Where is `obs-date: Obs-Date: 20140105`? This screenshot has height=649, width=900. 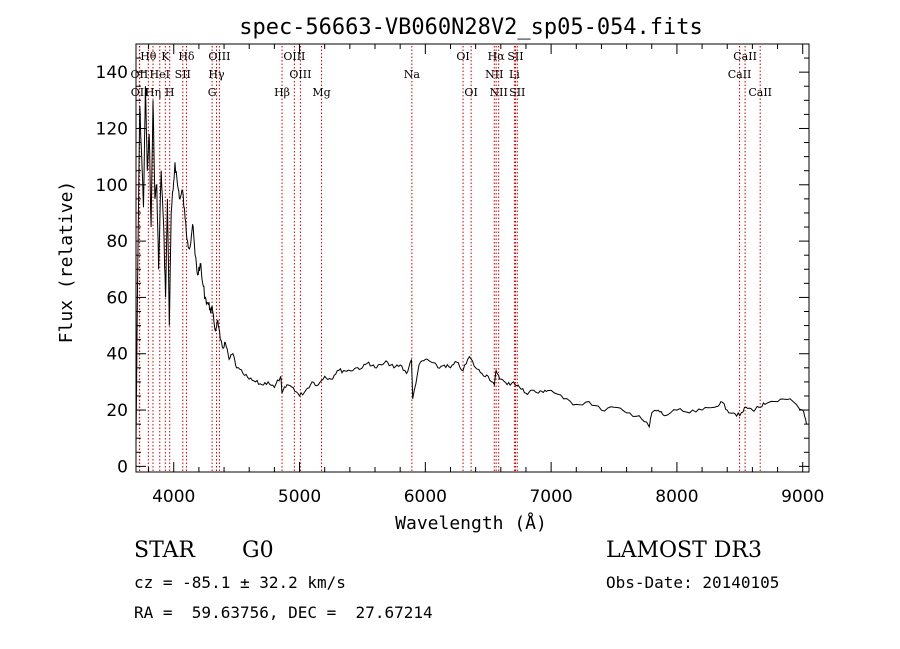 obs-date: Obs-Date: 20140105 is located at coordinates (693, 582).